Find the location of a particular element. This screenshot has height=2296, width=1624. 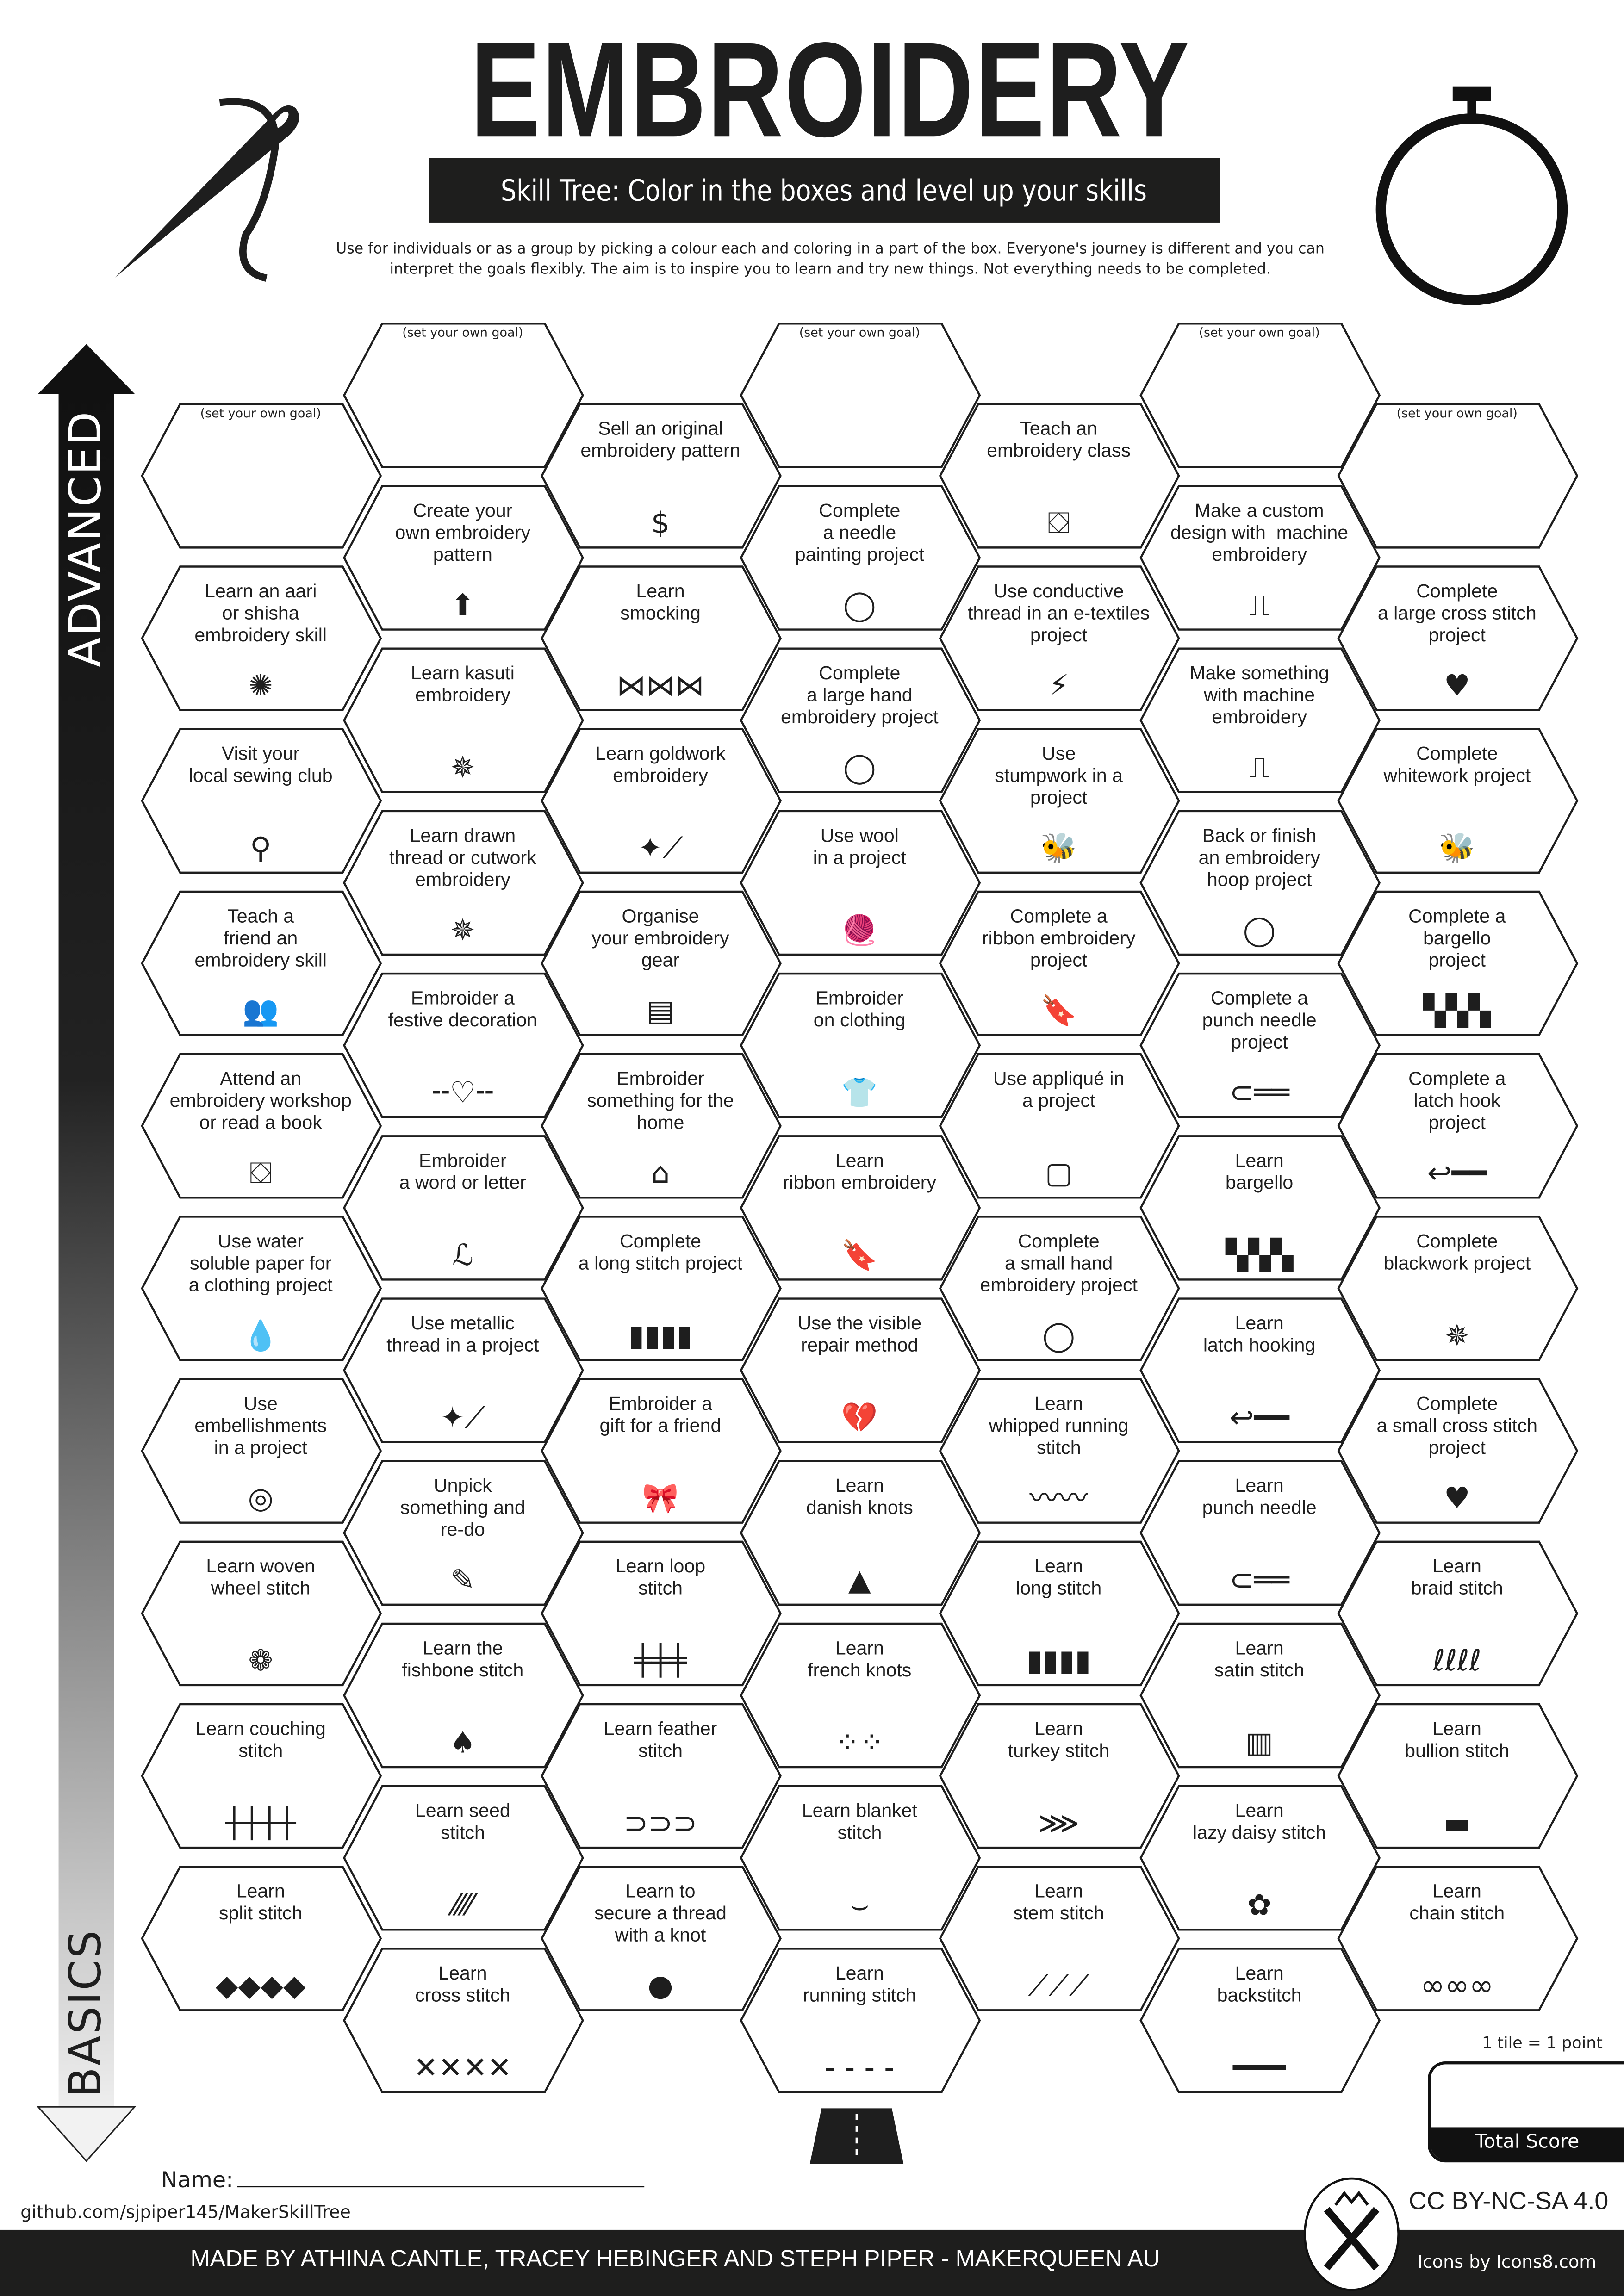

skill-tile: Complete whitework project 🐝 is located at coordinates (1457, 801).